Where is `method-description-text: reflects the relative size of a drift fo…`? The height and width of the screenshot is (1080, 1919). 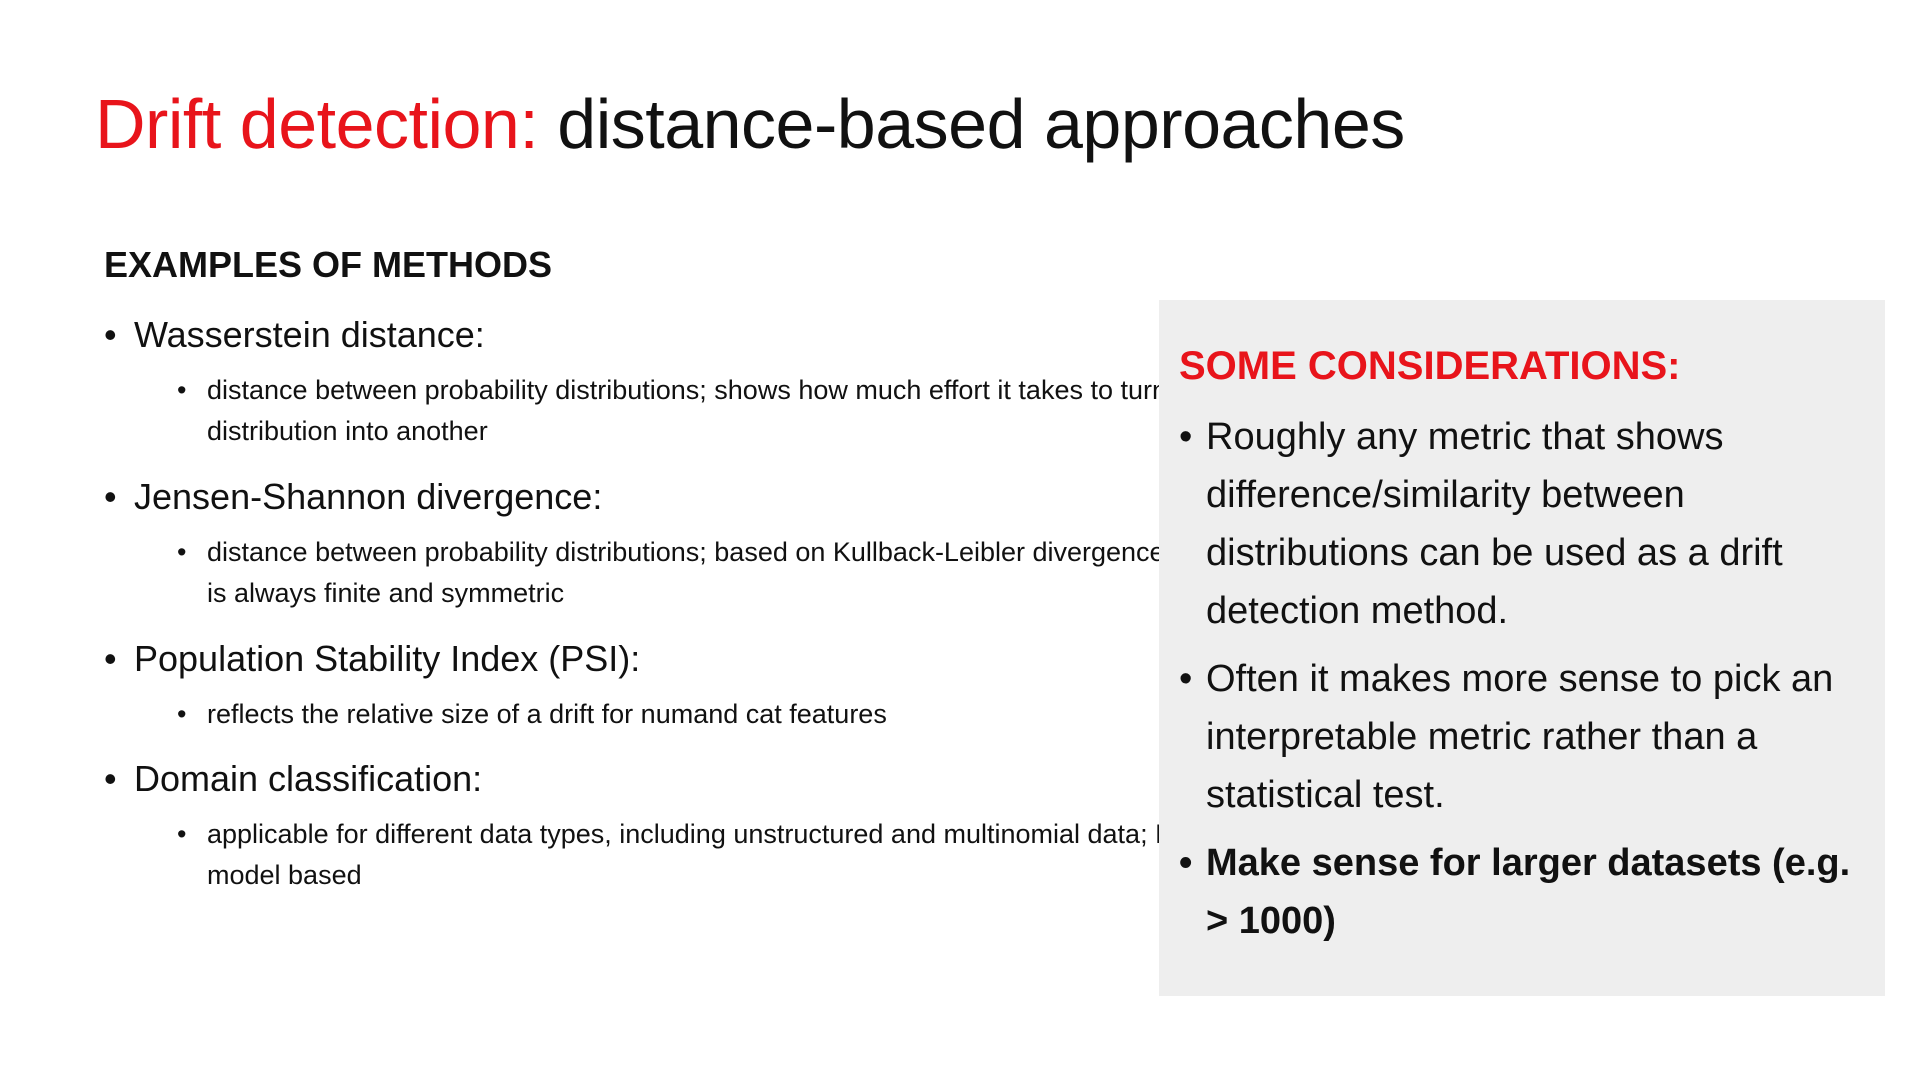
method-description-text: reflects the relative size of a drift fo… is located at coordinates (547, 714).